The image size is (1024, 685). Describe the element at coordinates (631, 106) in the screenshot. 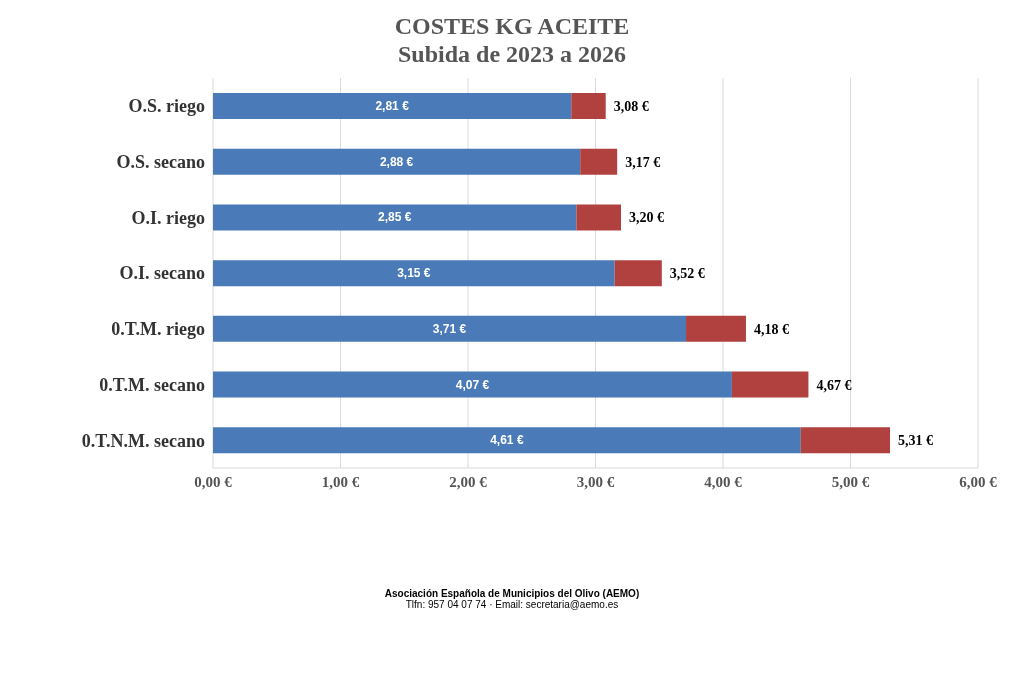

I see `total-label: 3,08 €` at that location.